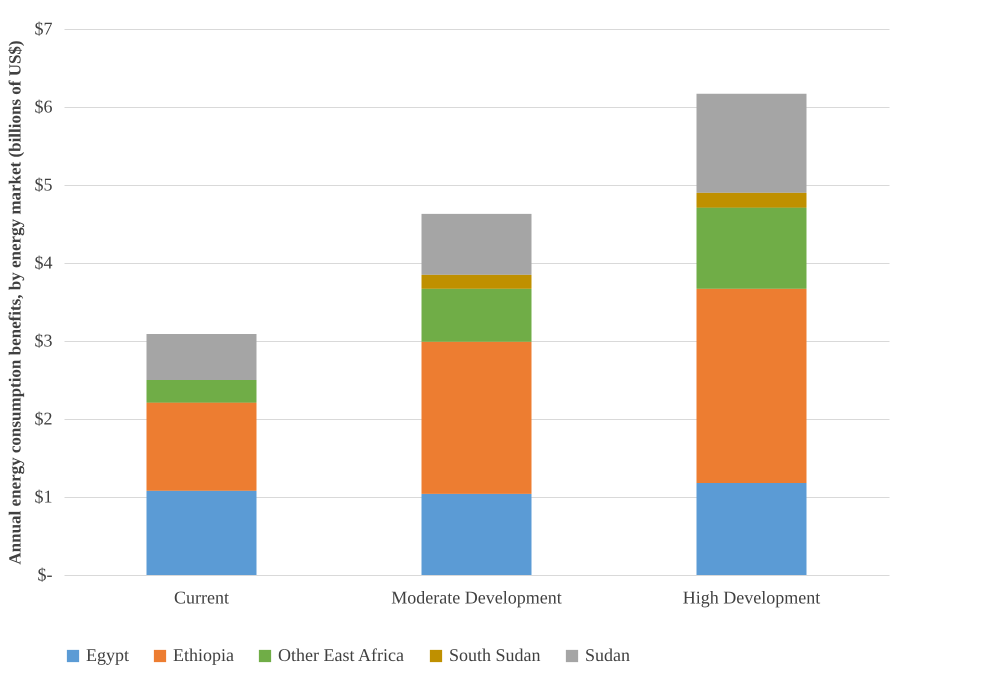 The image size is (984, 696). Describe the element at coordinates (107, 655) in the screenshot. I see `legend-label: Egypt` at that location.